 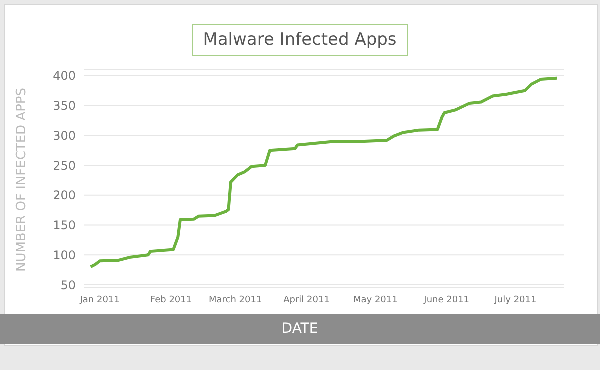 I want to click on x-tick-label: March 2011, so click(x=235, y=300).